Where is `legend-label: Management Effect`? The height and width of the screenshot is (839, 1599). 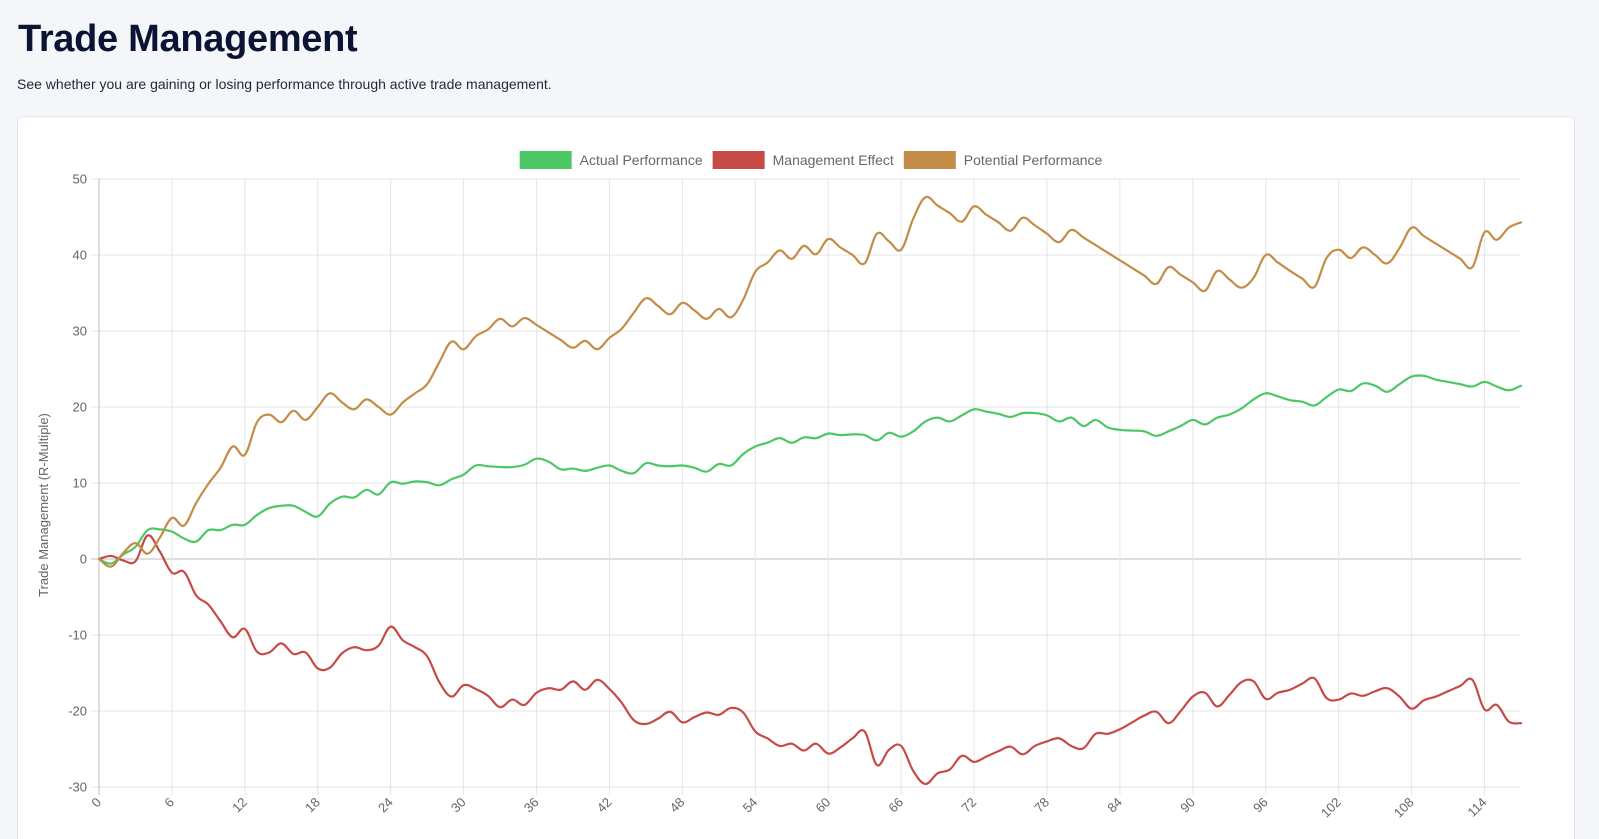 legend-label: Management Effect is located at coordinates (833, 160).